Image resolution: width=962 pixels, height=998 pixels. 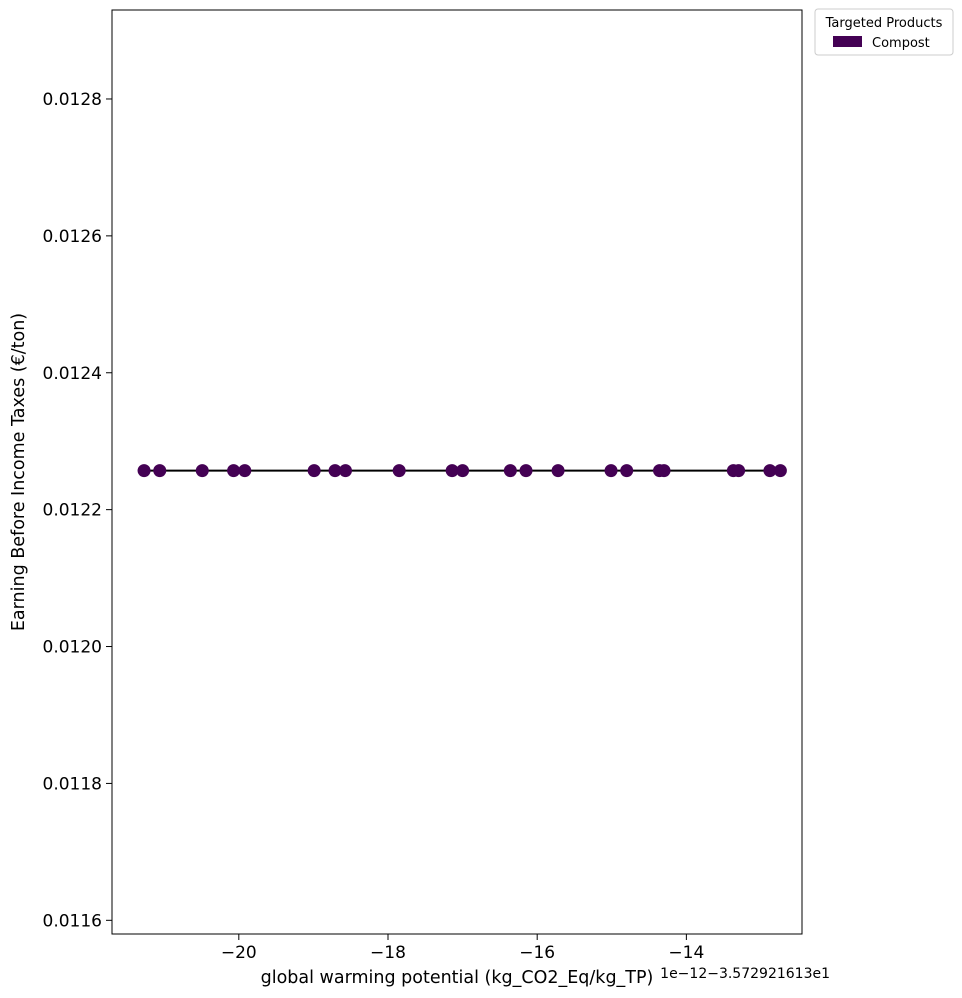 I want to click on y-tick-label: 0.0116, so click(x=72, y=921).